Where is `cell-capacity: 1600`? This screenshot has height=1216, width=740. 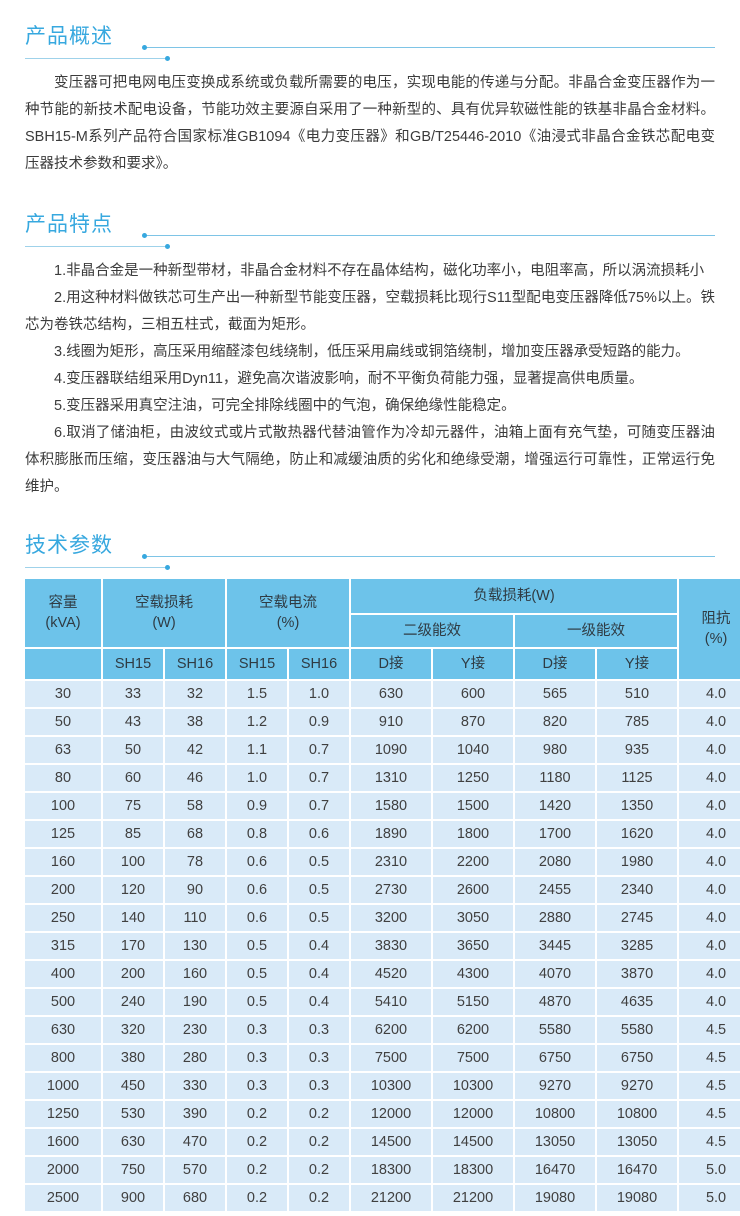 cell-capacity: 1600 is located at coordinates (64, 1143).